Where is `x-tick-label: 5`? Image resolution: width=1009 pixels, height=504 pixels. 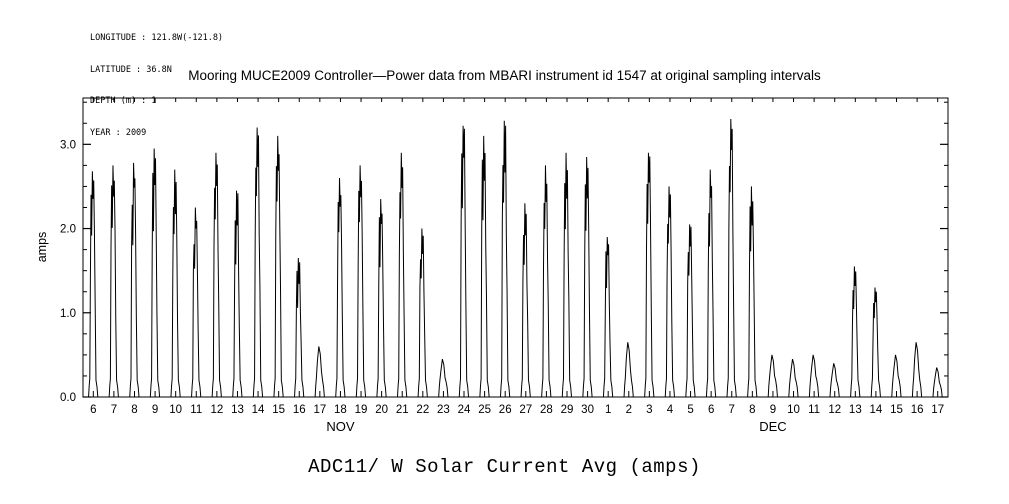
x-tick-label: 5 is located at coordinates (690, 410).